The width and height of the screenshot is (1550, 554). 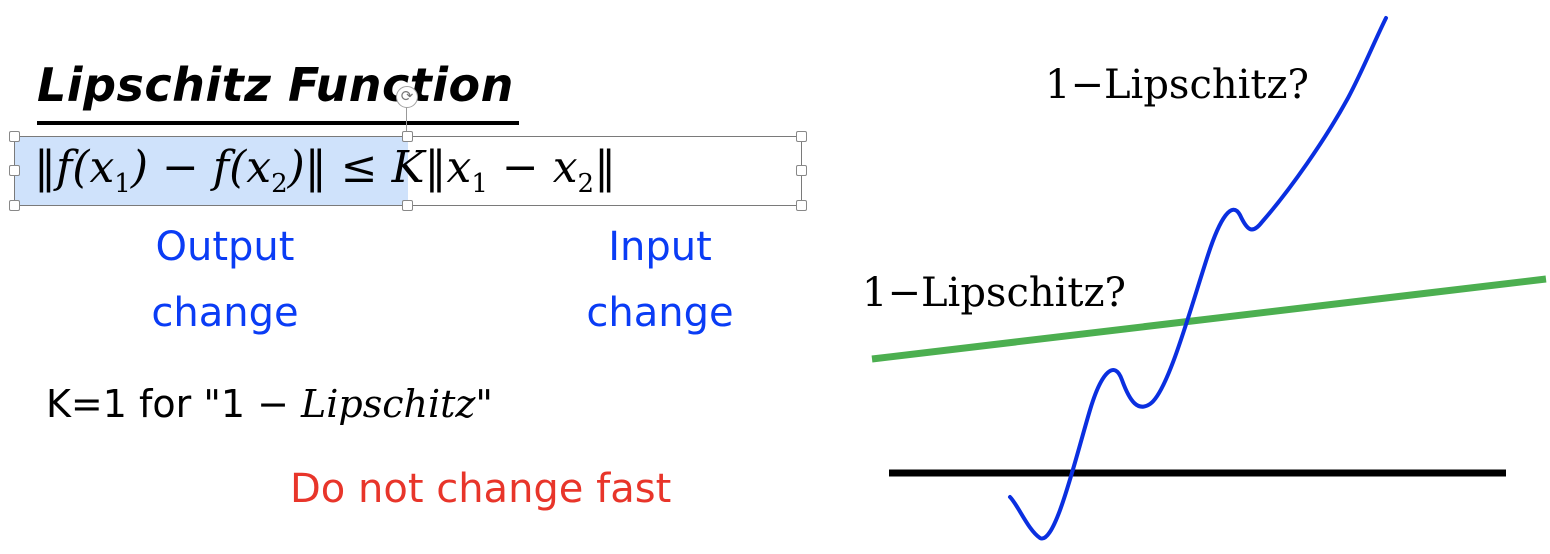 I want to click on k-line-prefix: K=1 for "1 −, so click(x=173, y=404).